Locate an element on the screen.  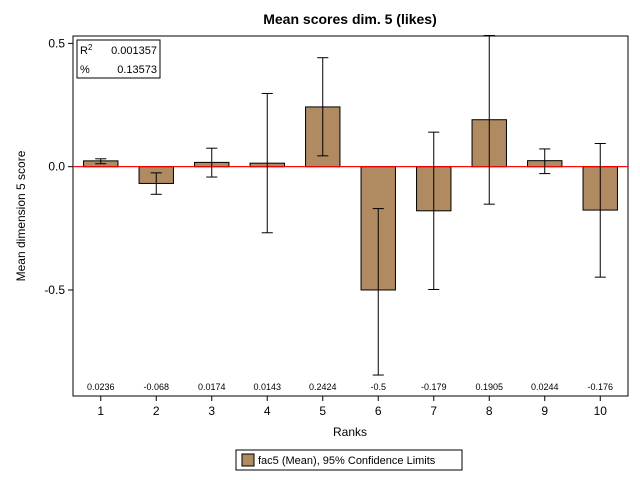
chart-title: Mean scores dim. 5 (likes) is located at coordinates (350, 19).